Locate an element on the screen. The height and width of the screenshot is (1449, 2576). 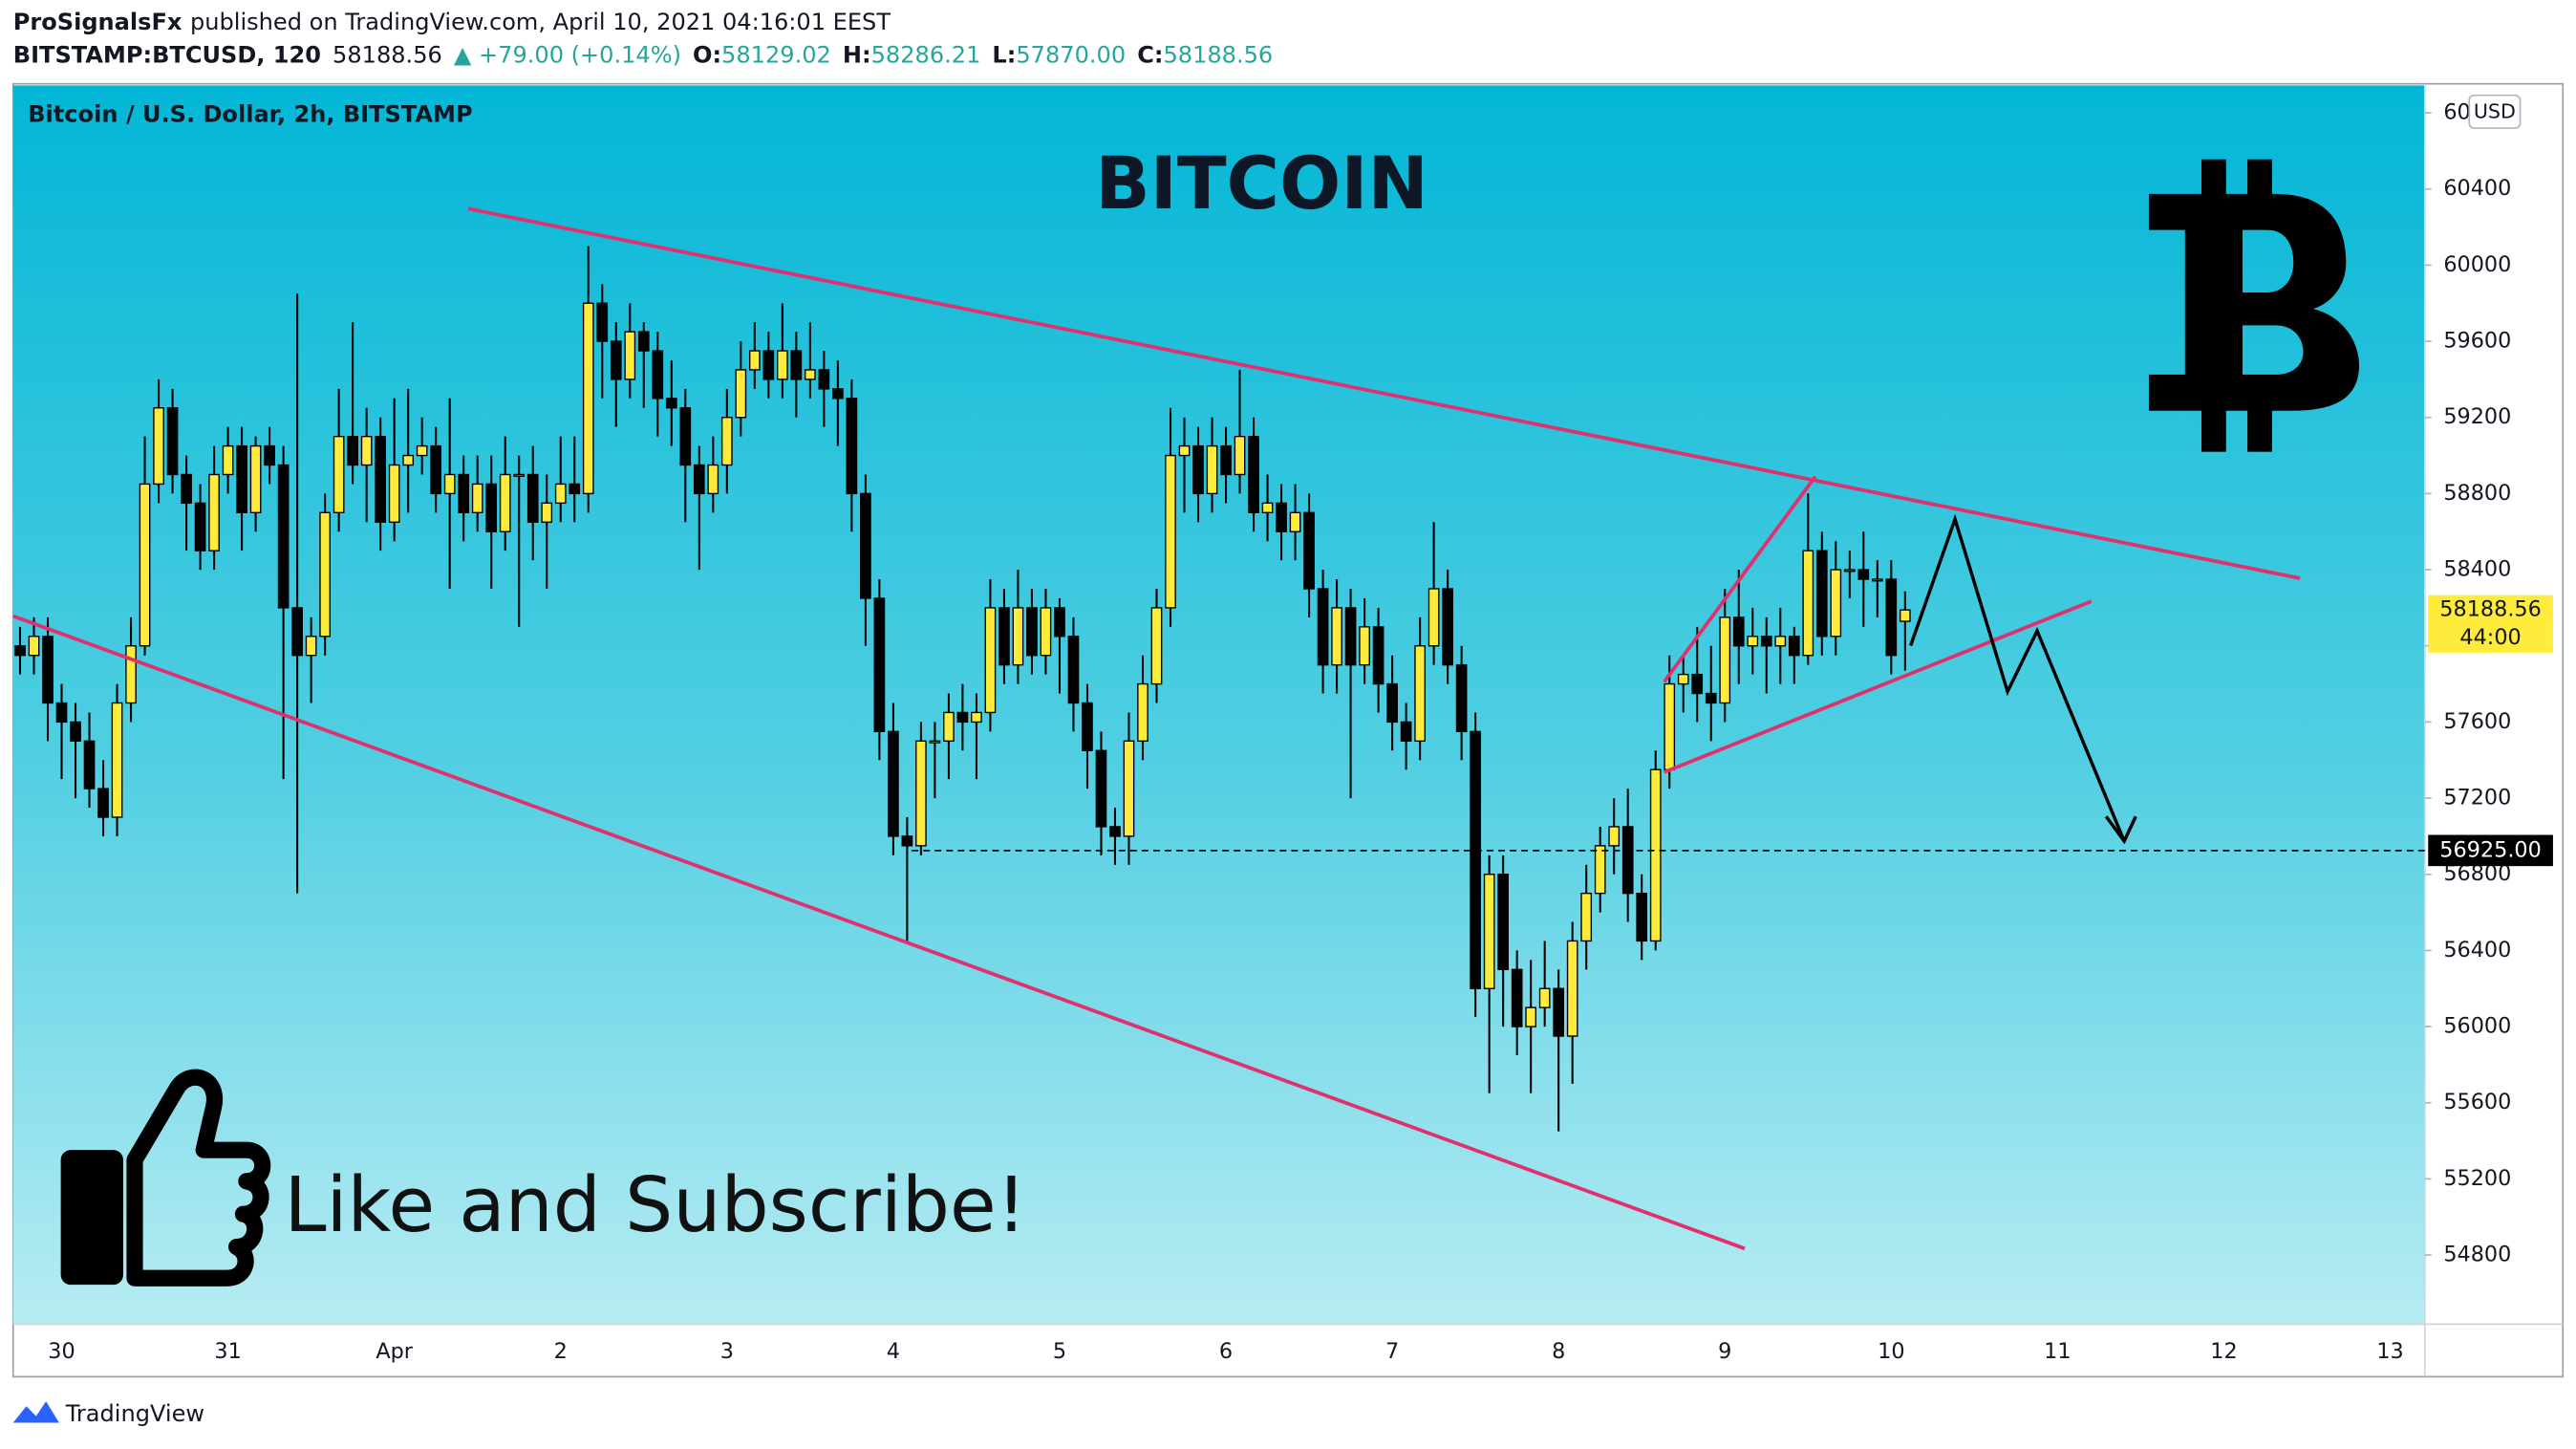
price: 58188.56 is located at coordinates (387, 54).